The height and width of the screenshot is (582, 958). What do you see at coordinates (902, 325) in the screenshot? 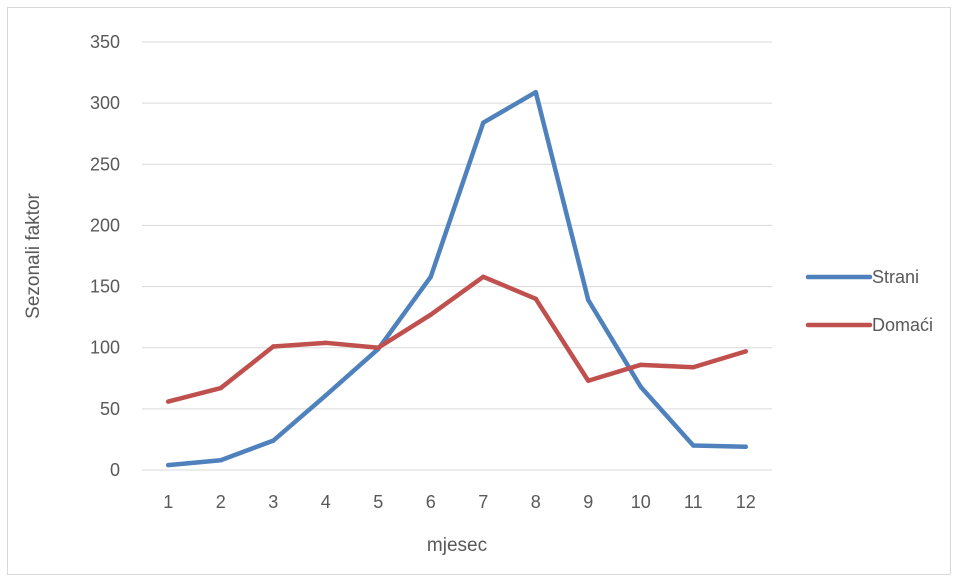
I see `legend-label: Domaći` at bounding box center [902, 325].